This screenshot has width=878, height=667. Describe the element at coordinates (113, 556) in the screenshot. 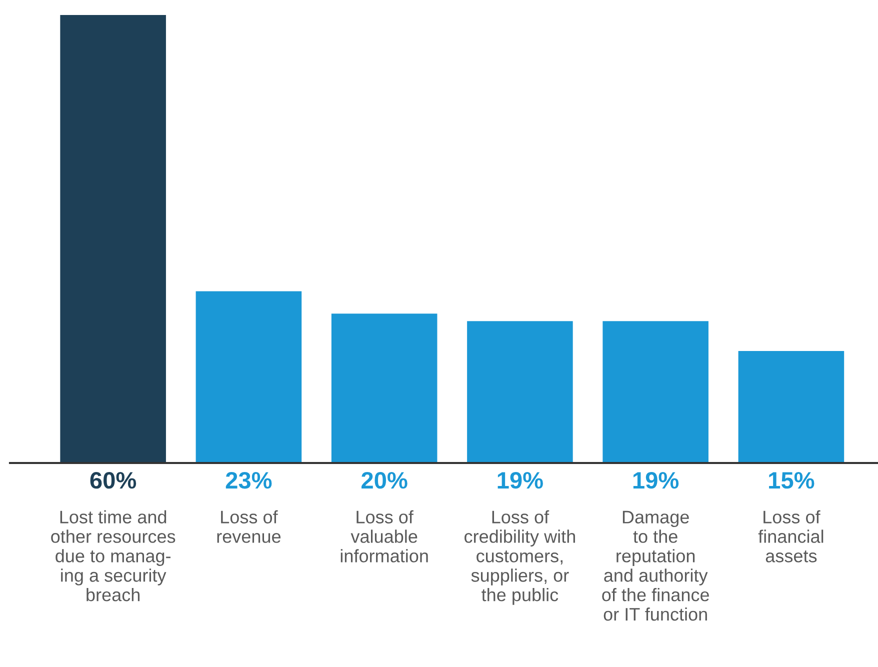

I see `x-tick-label: Lost time and other resources due to manag- ing a security breach` at that location.